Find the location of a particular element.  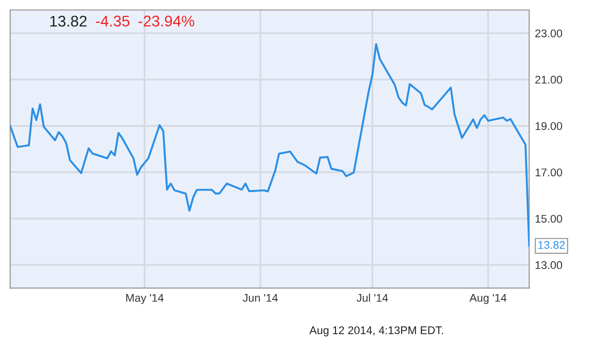

y-tick-label: 23.00 is located at coordinates (548, 33).